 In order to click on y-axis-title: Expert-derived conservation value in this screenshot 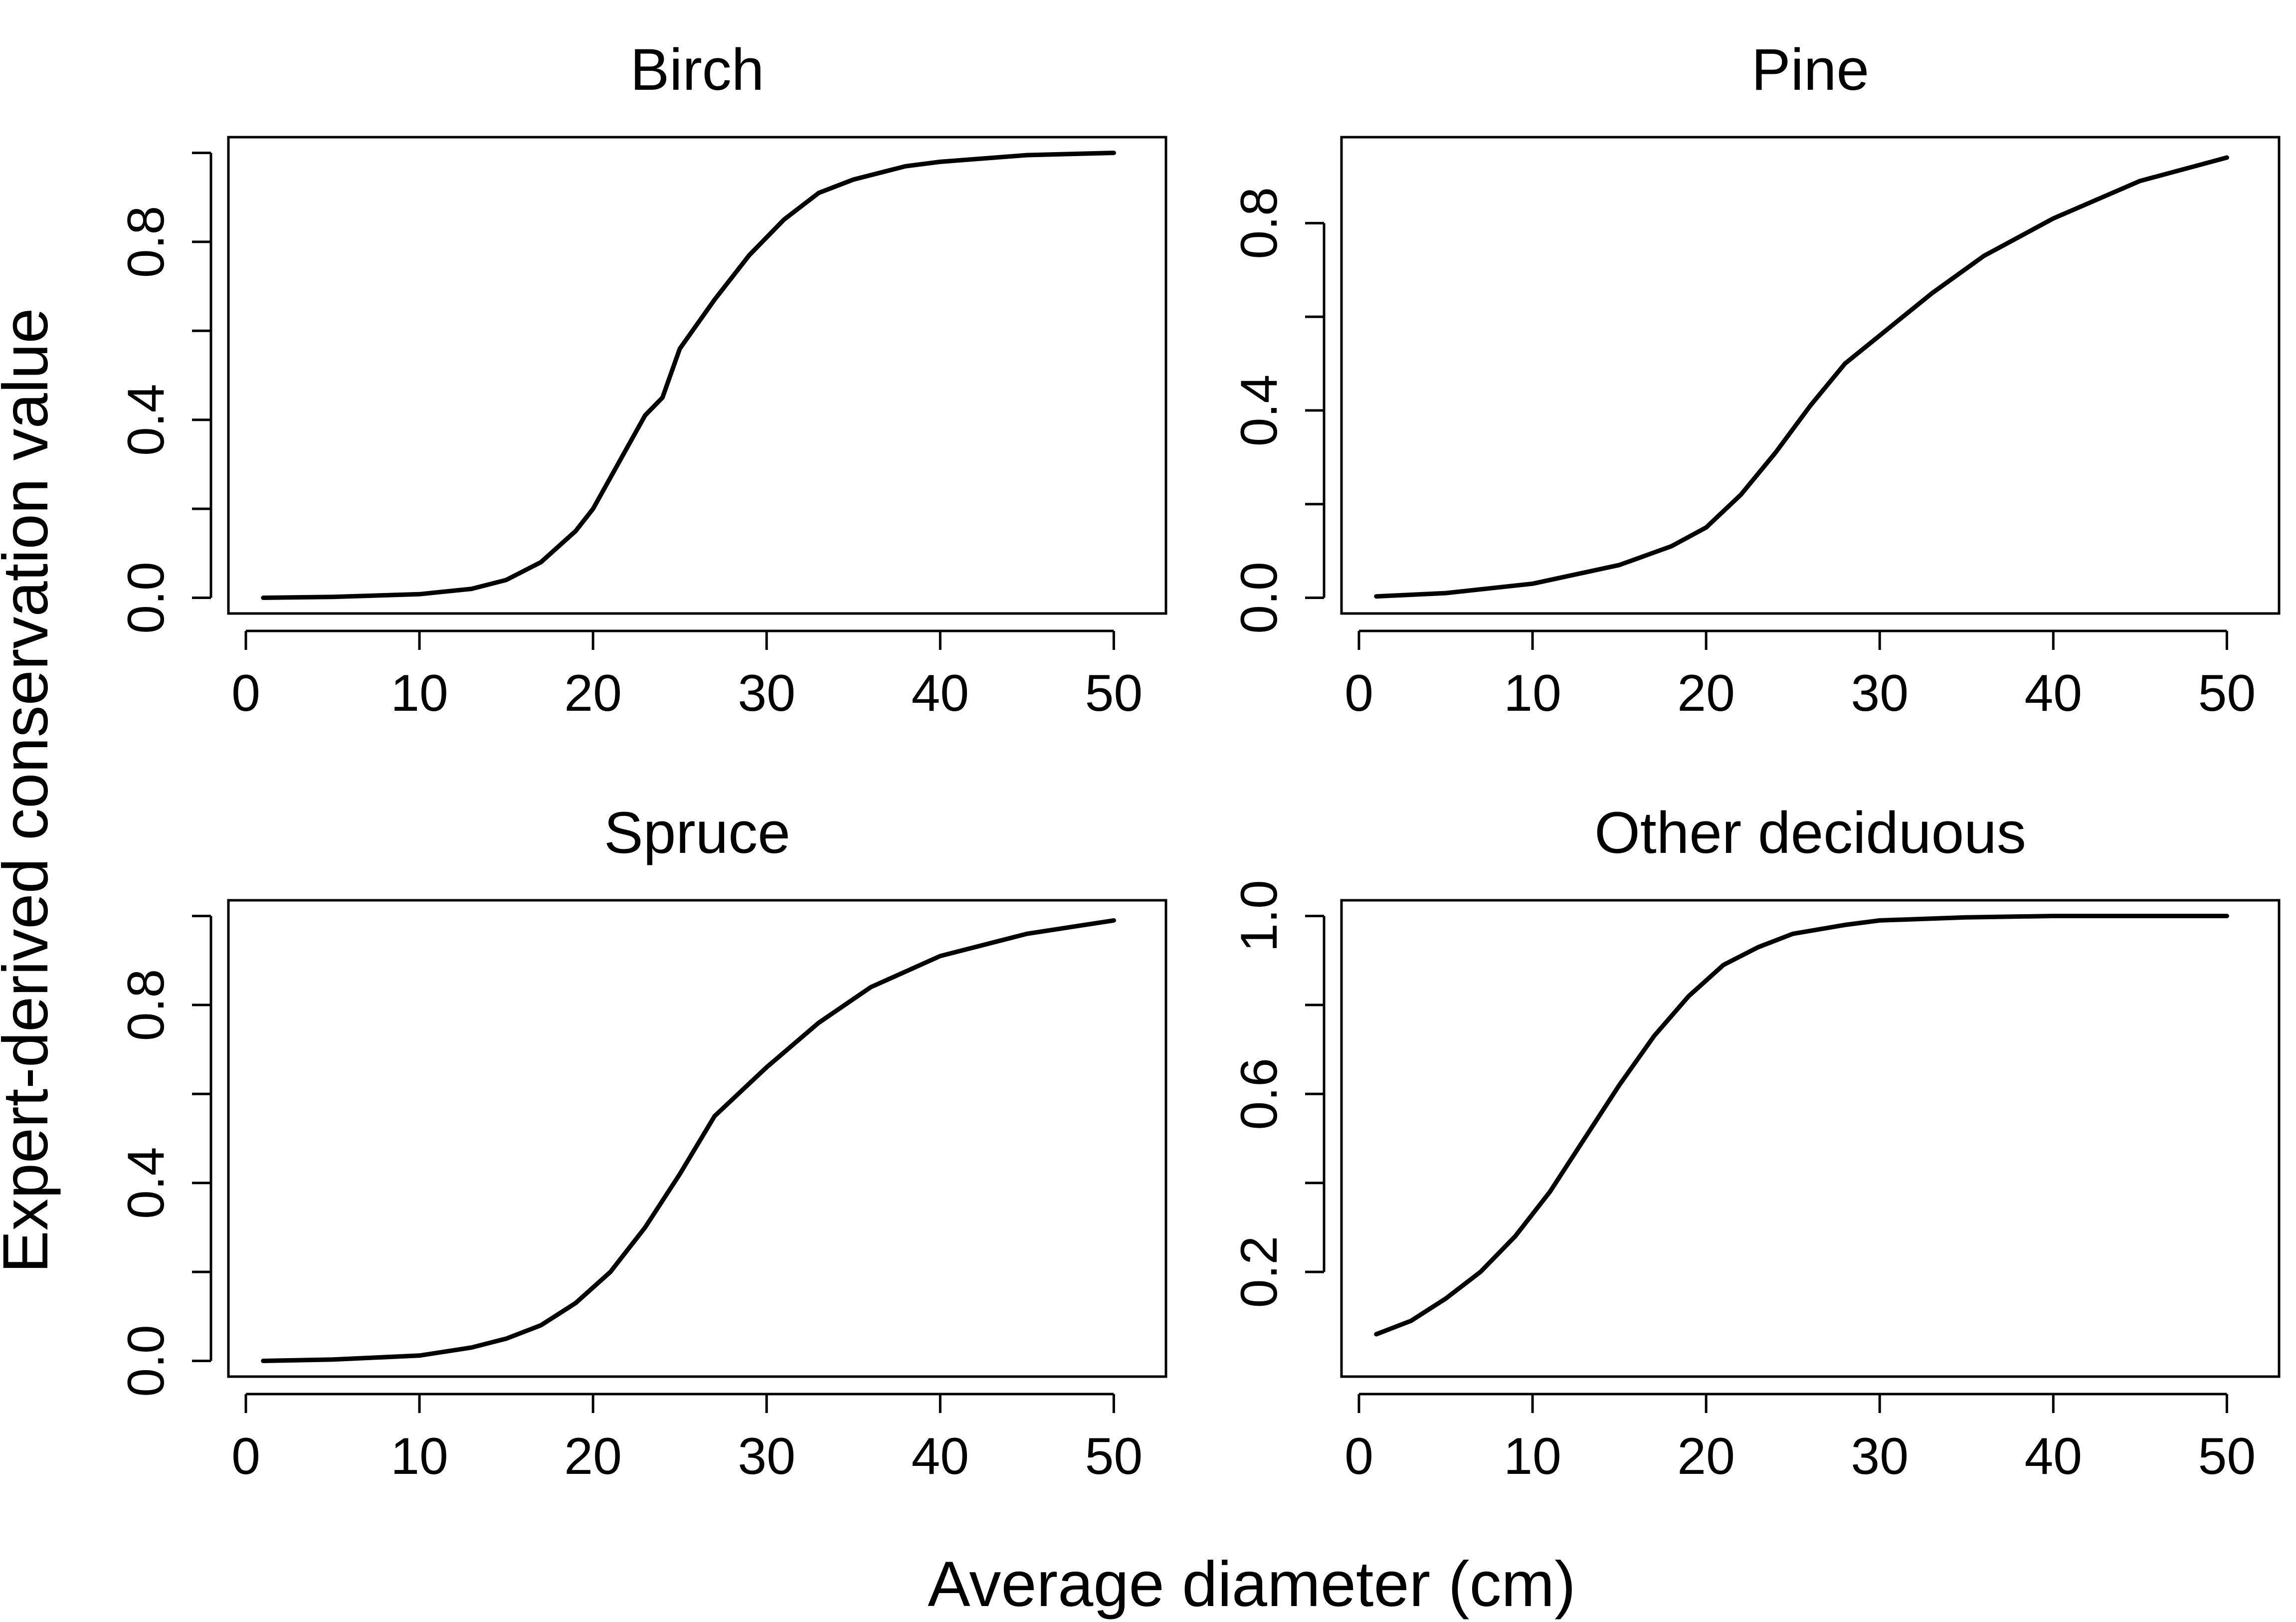, I will do `click(30, 790)`.